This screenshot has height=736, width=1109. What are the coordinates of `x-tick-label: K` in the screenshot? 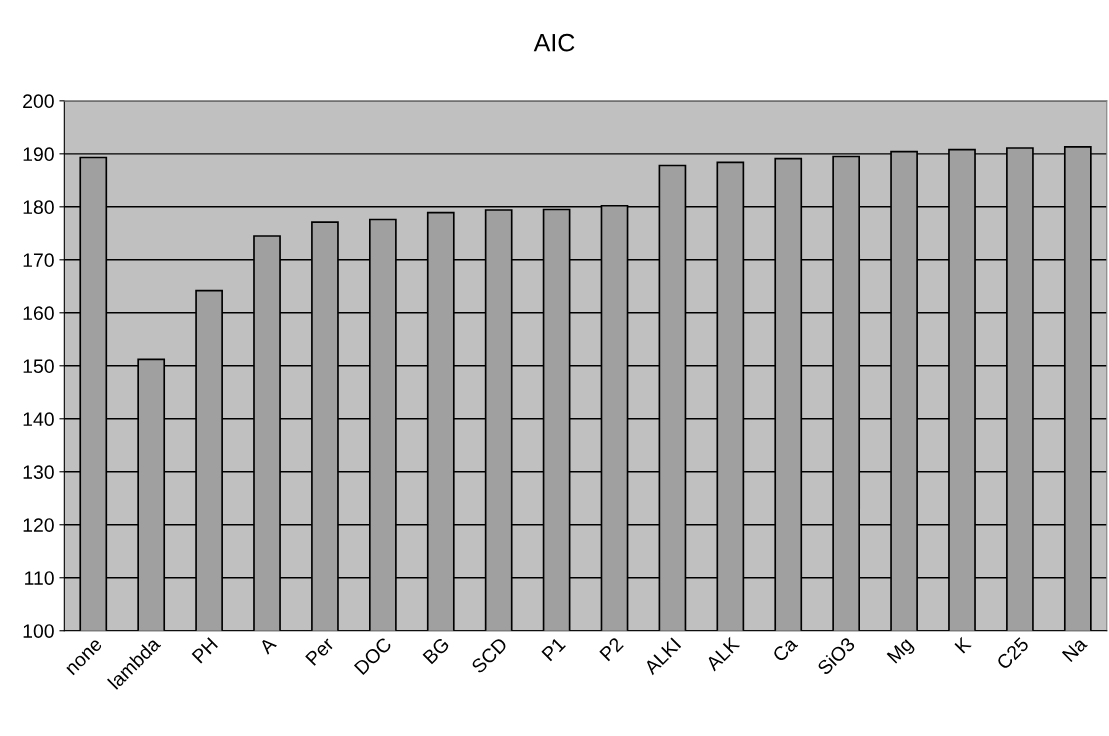 It's located at (963, 645).